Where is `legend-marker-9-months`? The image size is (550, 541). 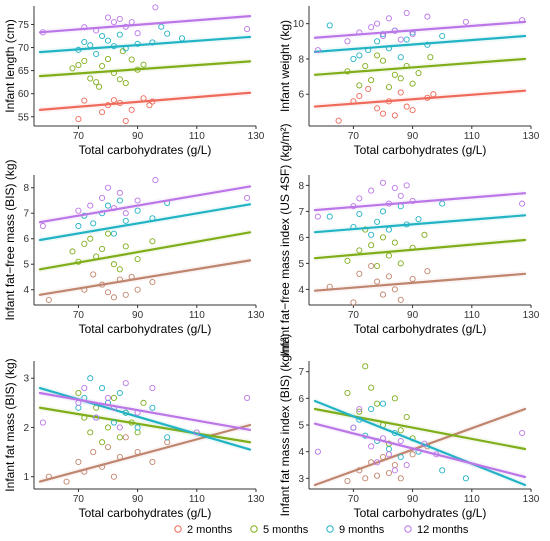
legend-marker-9-months is located at coordinates (330, 529).